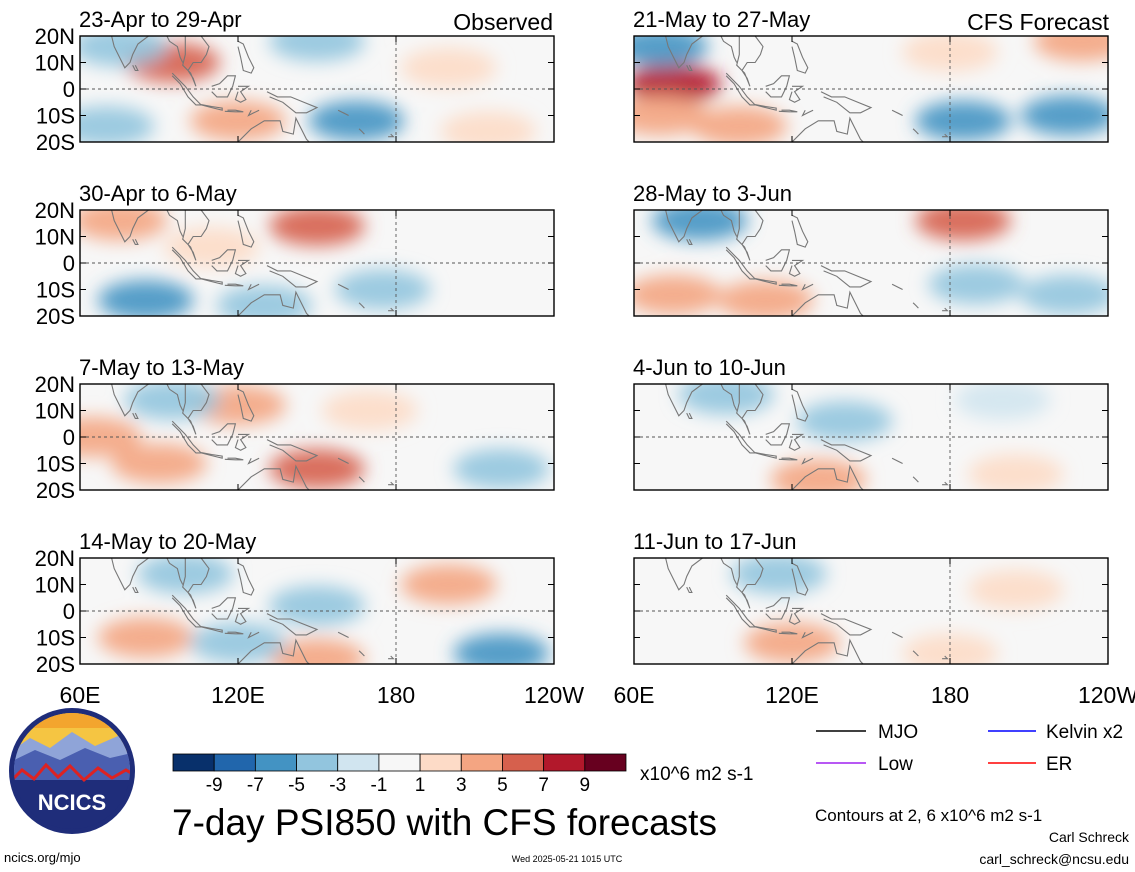 The image size is (1135, 872). Describe the element at coordinates (160, 19) in the screenshot. I see `period-label: 23-Apr to 29-Apr` at that location.